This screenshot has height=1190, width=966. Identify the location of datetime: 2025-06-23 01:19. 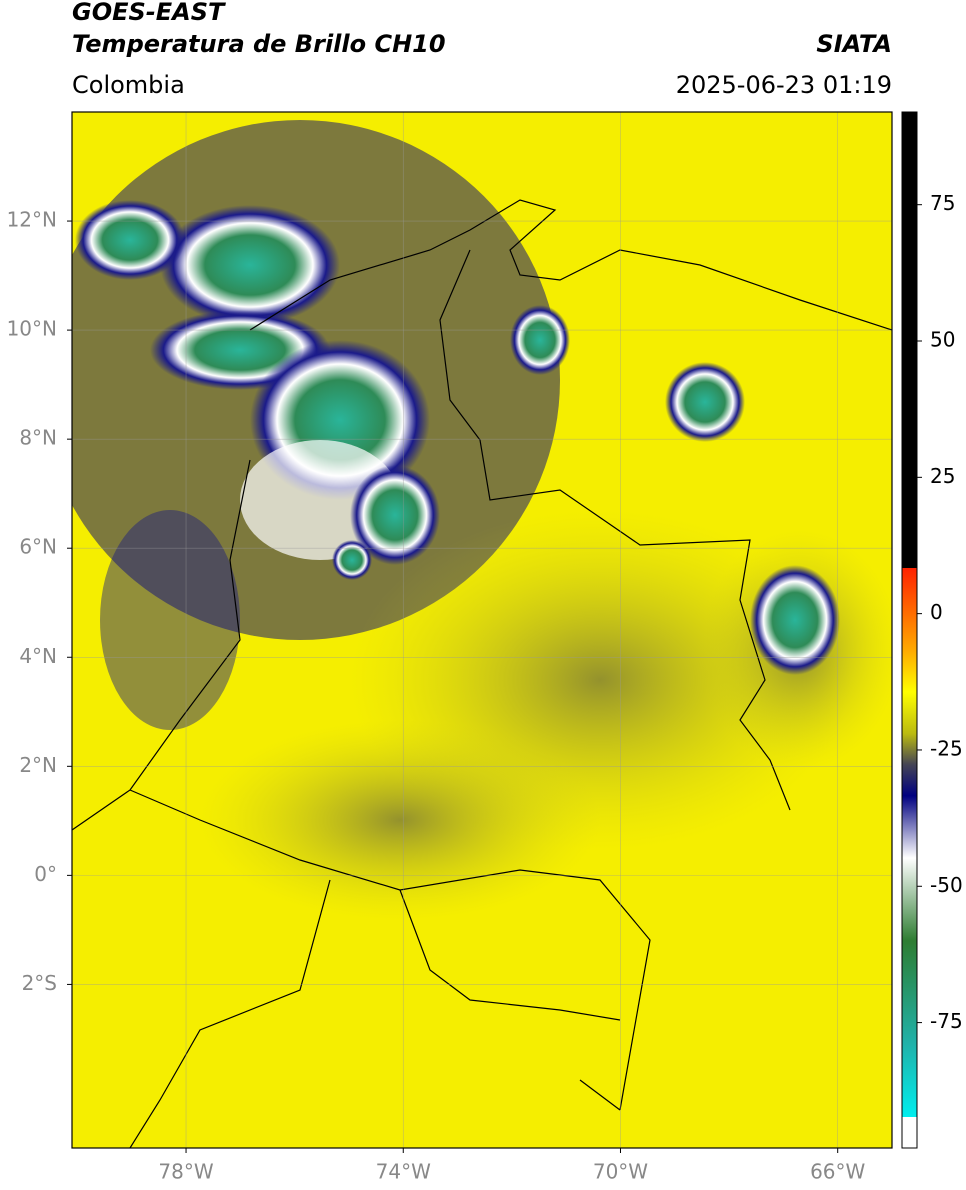
(784, 85).